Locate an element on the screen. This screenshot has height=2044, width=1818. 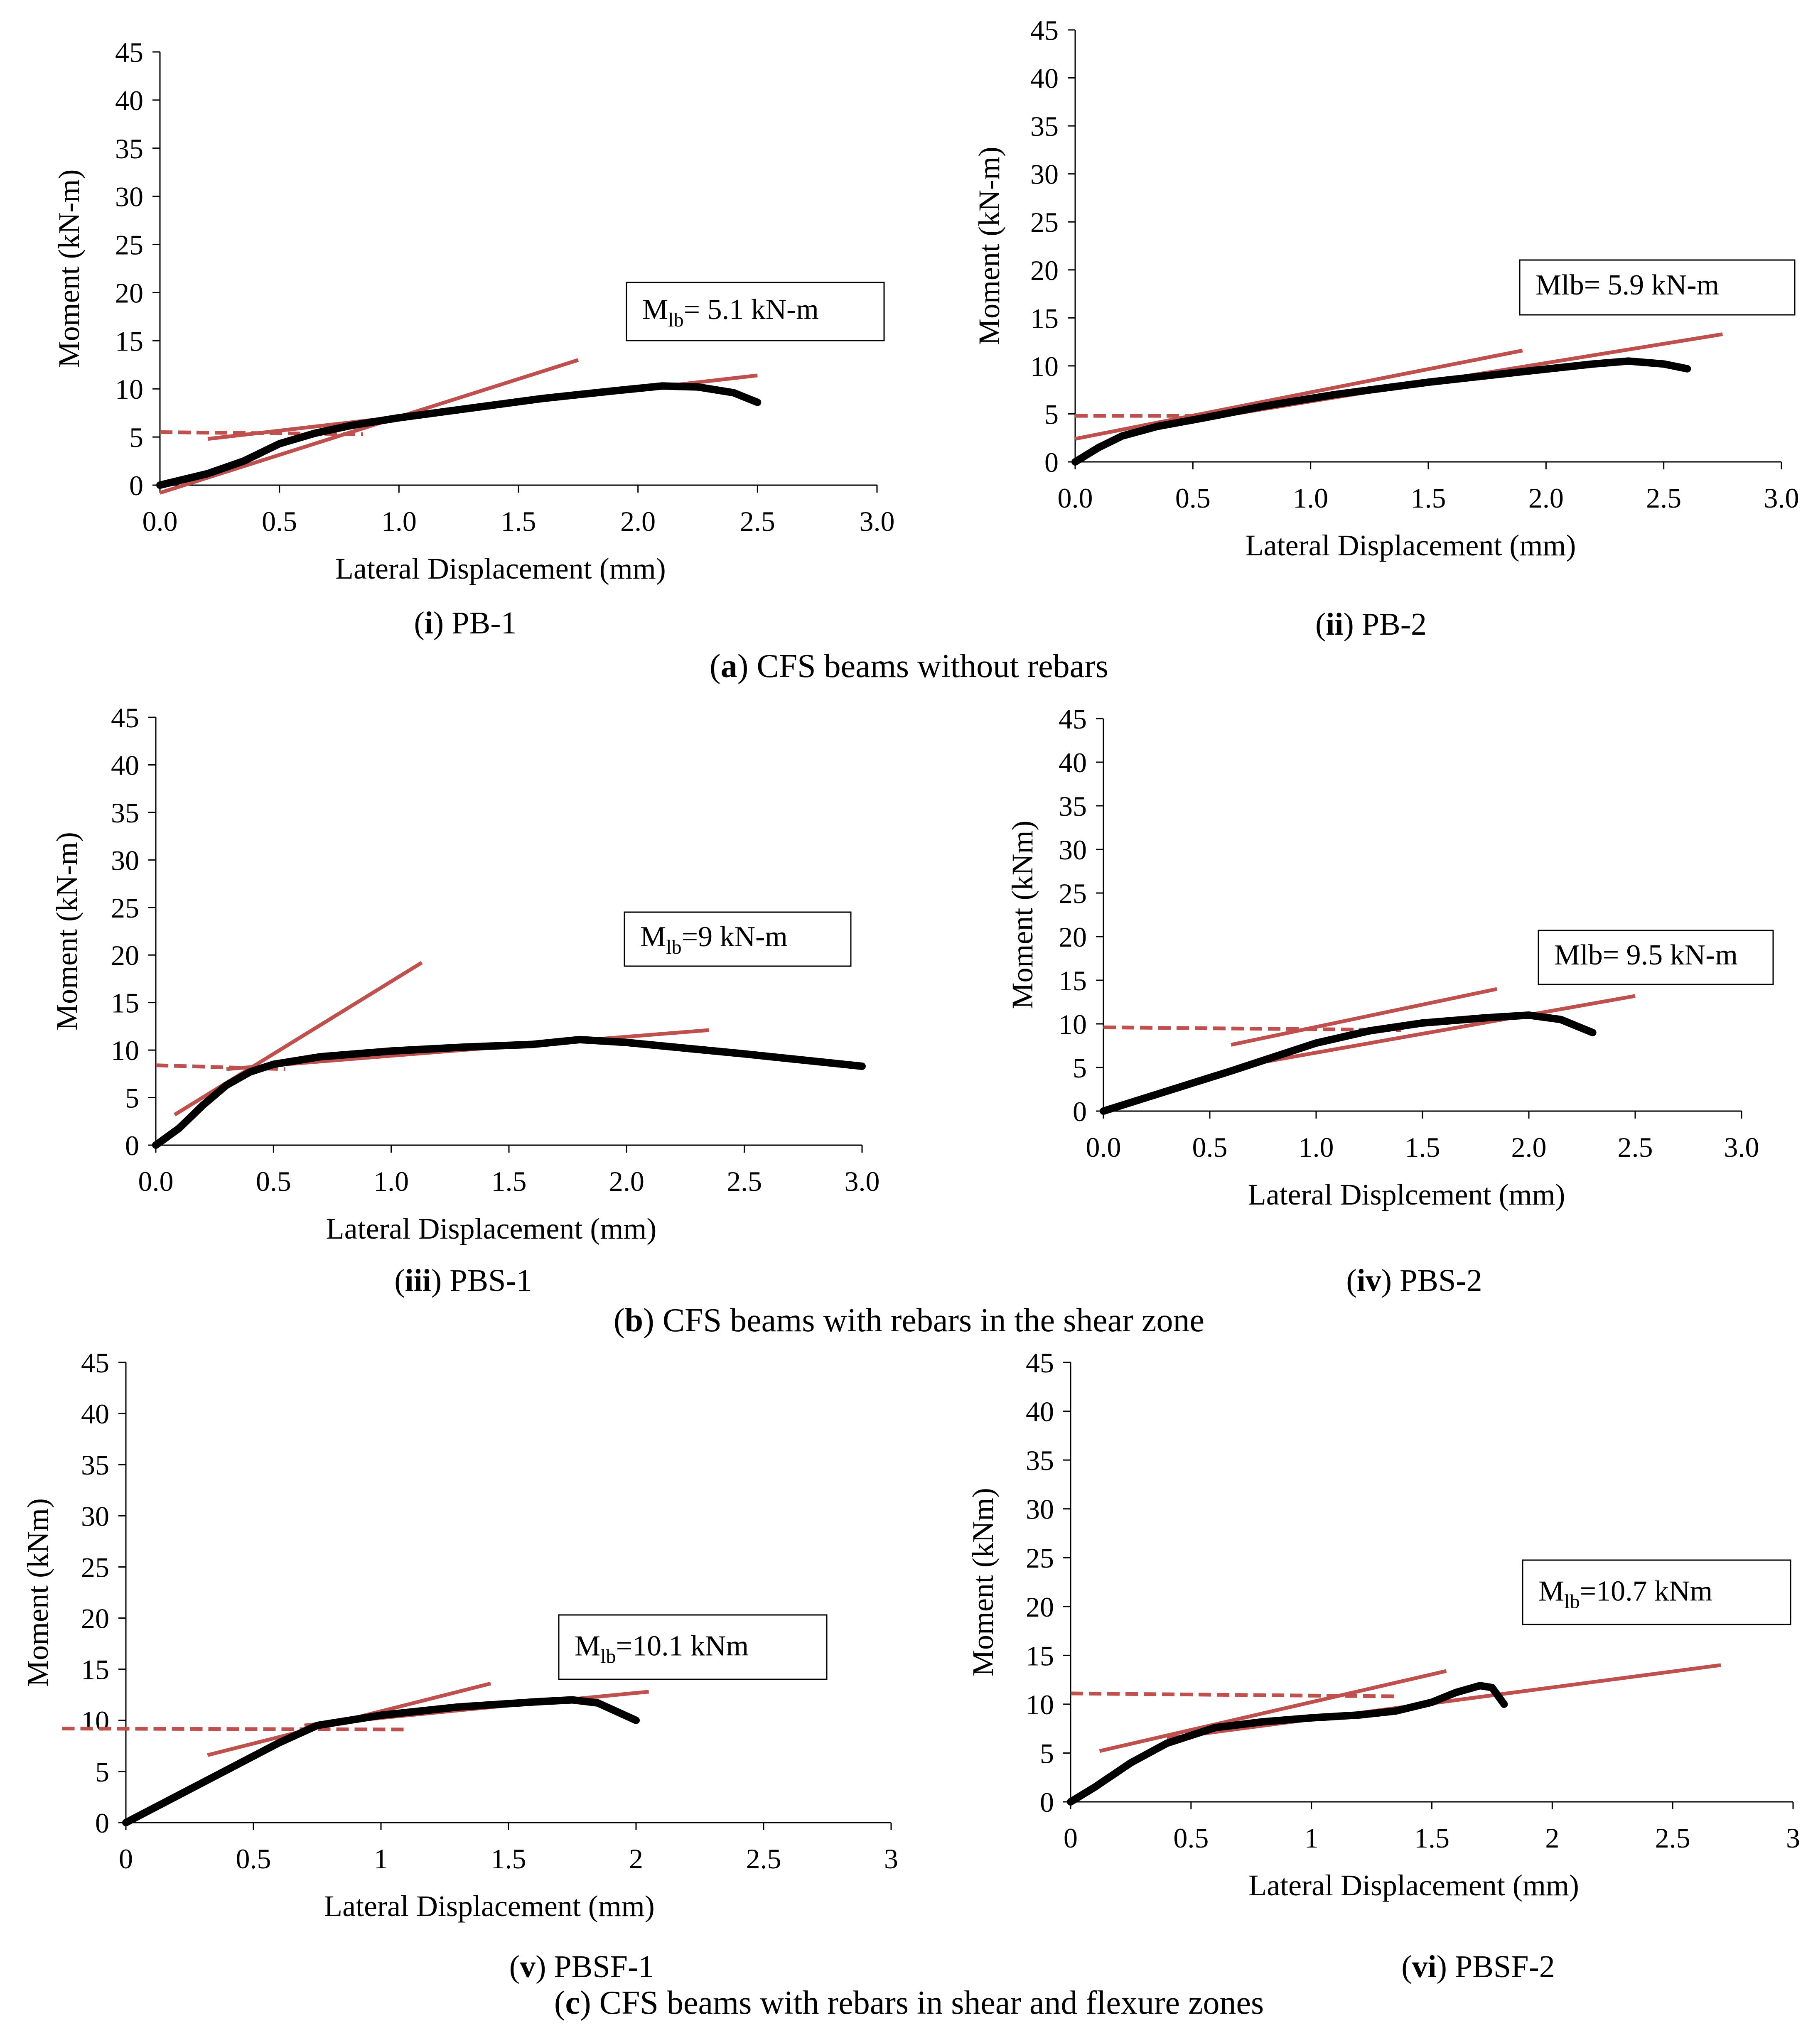
panel-caption: (ii) PB-2 is located at coordinates (1371, 624).